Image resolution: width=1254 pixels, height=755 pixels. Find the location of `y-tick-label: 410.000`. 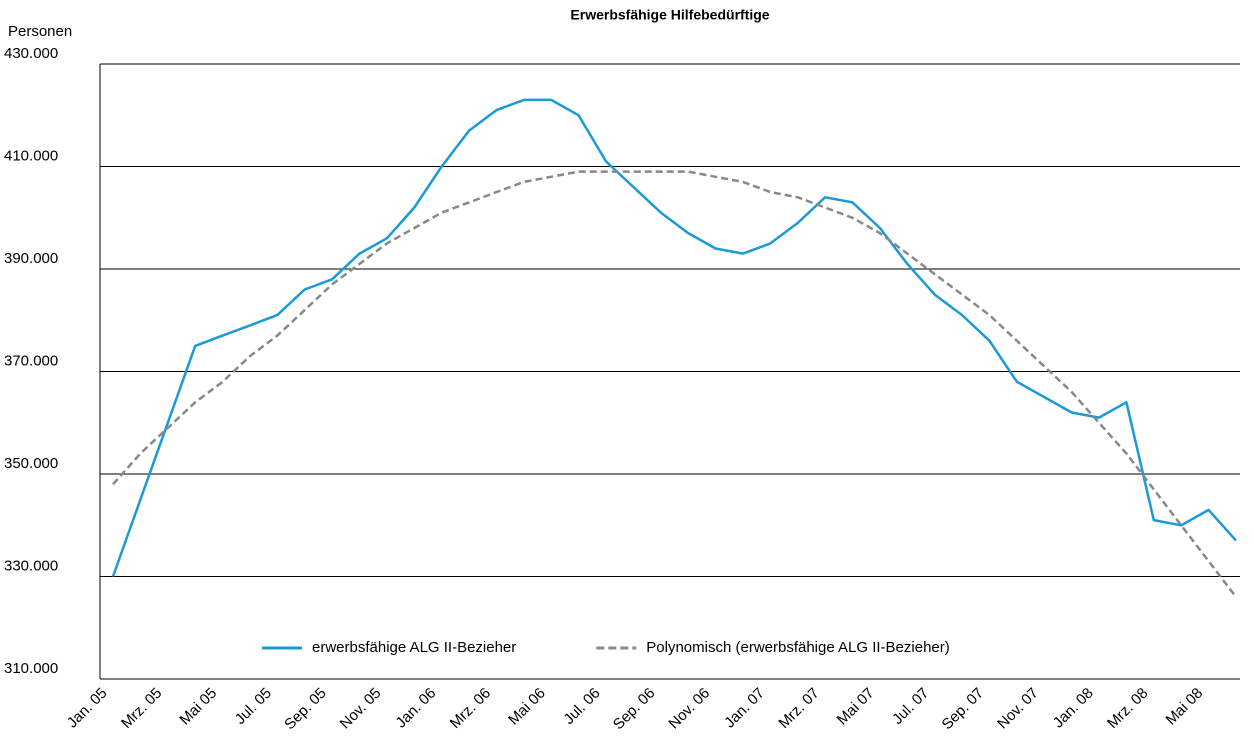

y-tick-label: 410.000 is located at coordinates (31, 155).